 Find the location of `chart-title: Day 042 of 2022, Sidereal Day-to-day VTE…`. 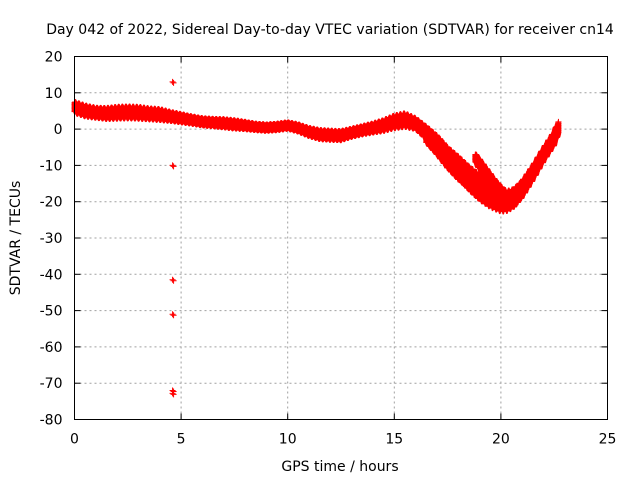

chart-title: Day 042 of 2022, Sidereal Day-to-day VTE… is located at coordinates (330, 30).